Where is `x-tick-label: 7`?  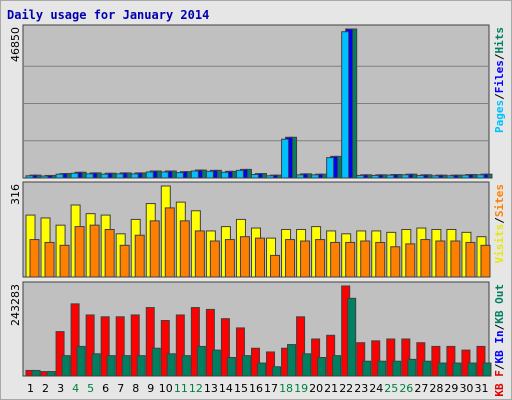
x-tick-label: 7 is located at coordinates (120, 388).